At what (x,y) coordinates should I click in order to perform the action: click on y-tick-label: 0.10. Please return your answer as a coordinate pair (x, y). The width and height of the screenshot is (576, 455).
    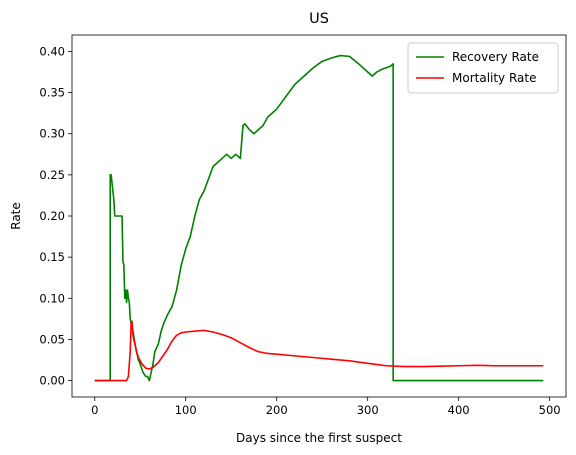
    Looking at the image, I should click on (52, 298).